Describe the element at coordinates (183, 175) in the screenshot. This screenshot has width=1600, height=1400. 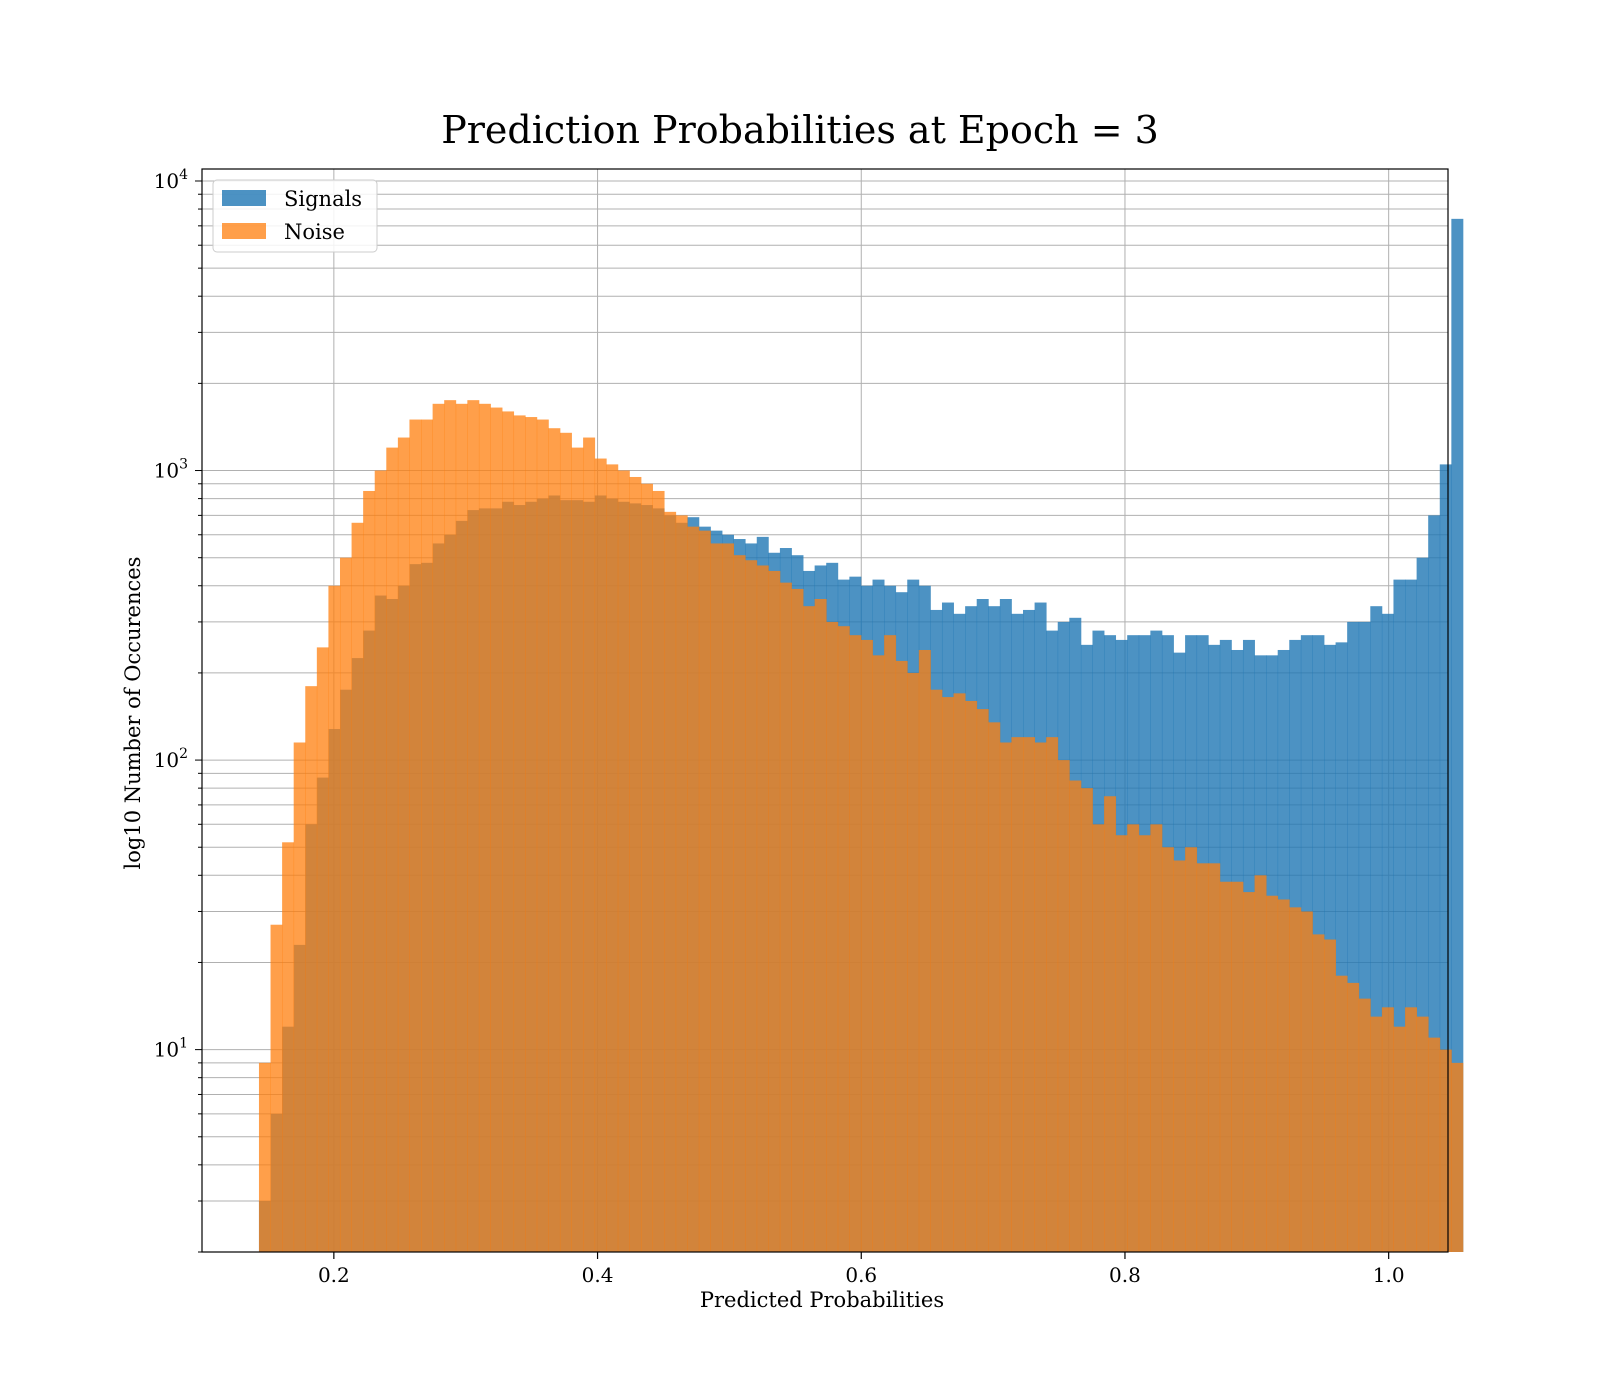
I see `y-tick-label-exponent: 4` at that location.